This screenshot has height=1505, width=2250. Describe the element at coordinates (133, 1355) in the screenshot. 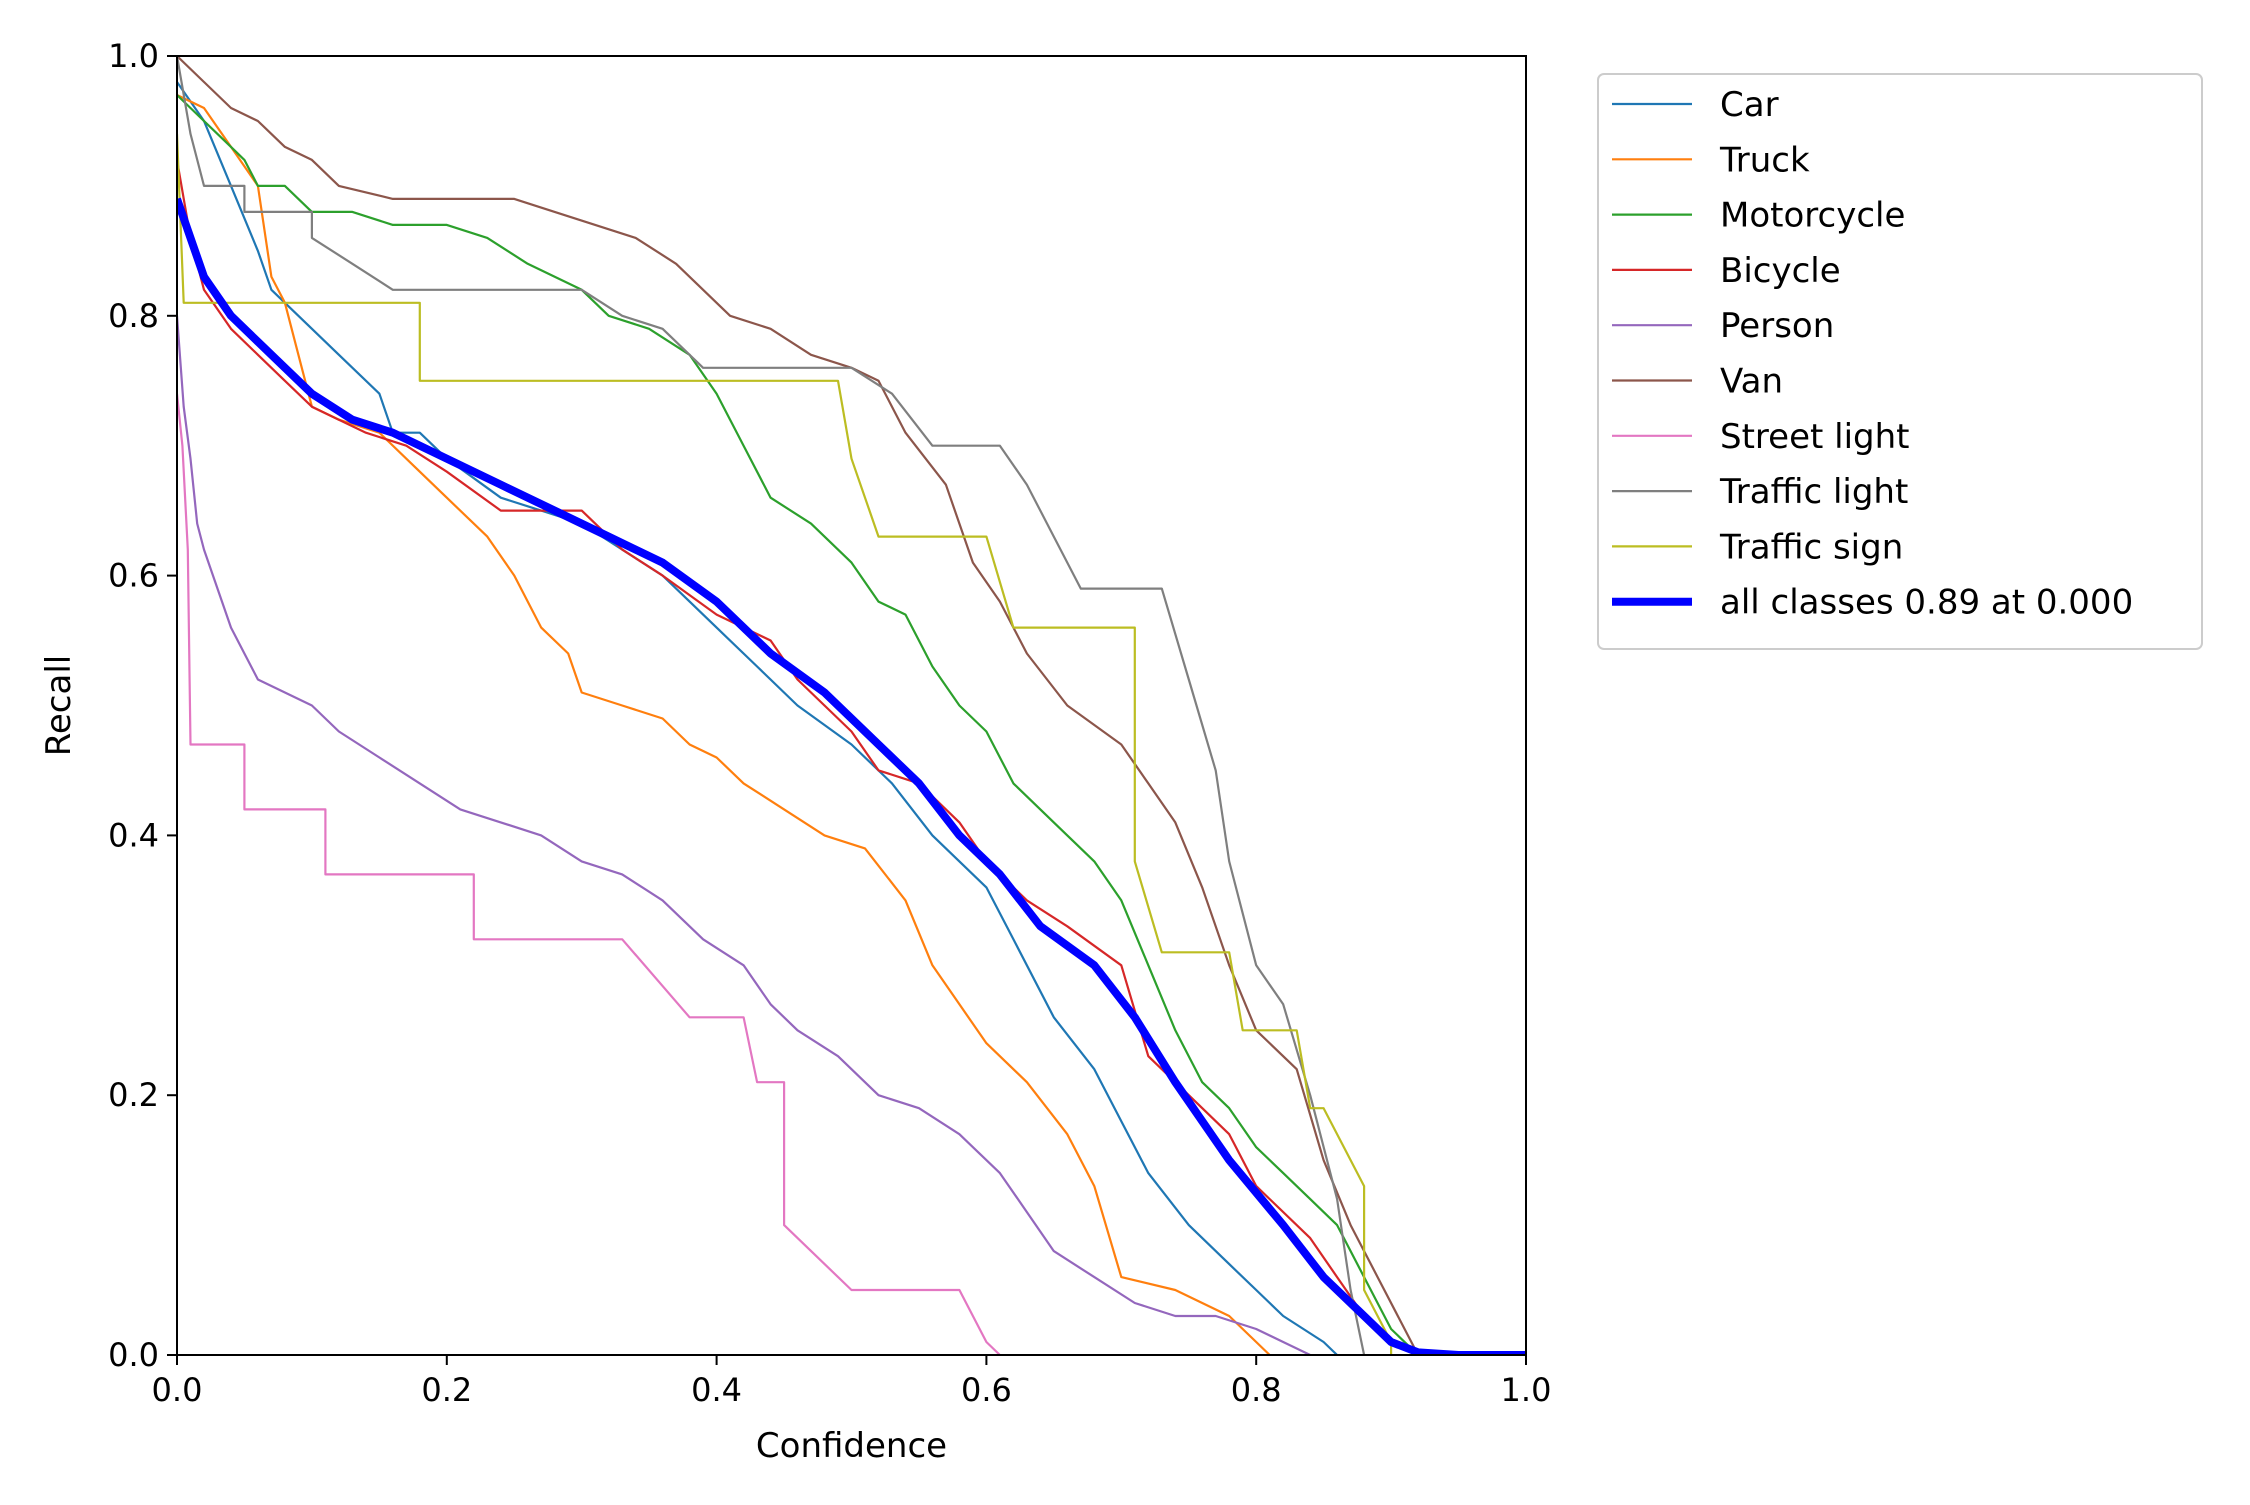

I see `y-tick-label: 0.0` at that location.